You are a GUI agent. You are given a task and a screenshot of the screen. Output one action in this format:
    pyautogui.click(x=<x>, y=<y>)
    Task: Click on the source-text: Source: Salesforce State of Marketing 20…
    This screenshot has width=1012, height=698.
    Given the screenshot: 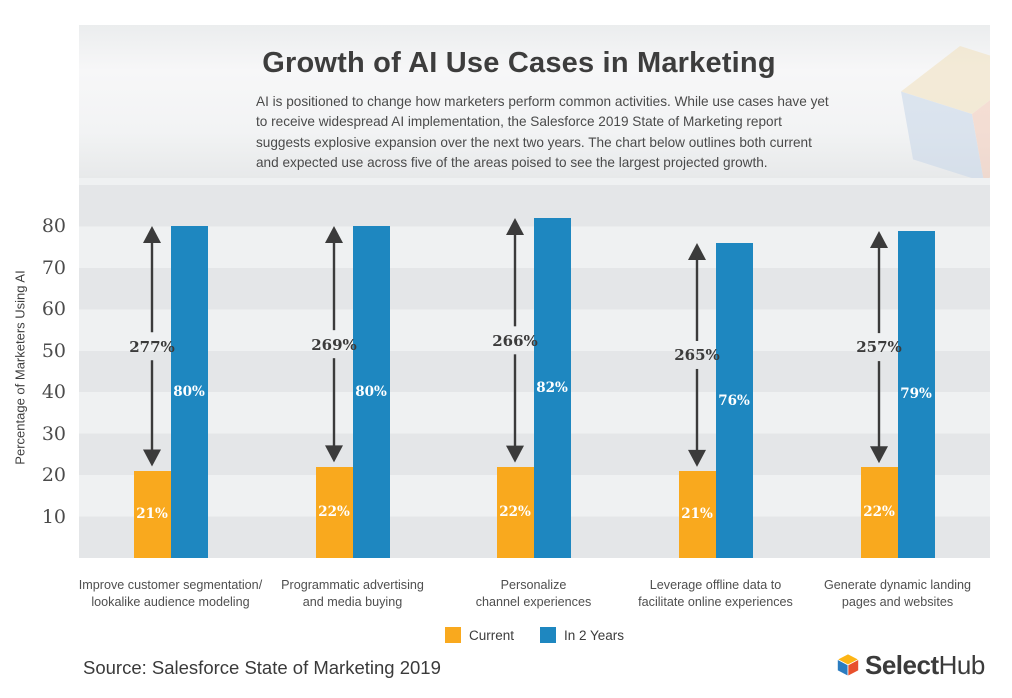 What is the action you would take?
    pyautogui.click(x=262, y=667)
    